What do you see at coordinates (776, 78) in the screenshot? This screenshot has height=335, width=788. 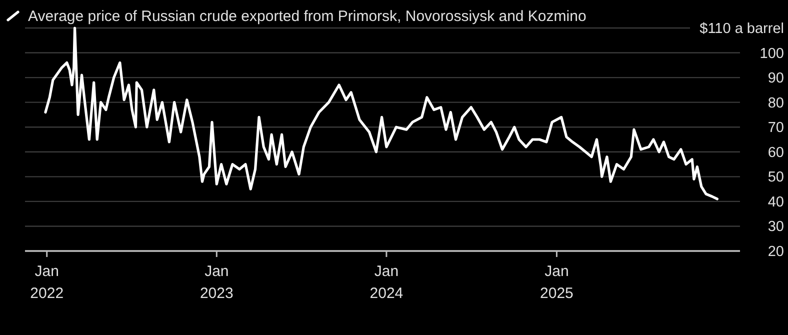 I see `y-tick-label: 90` at bounding box center [776, 78].